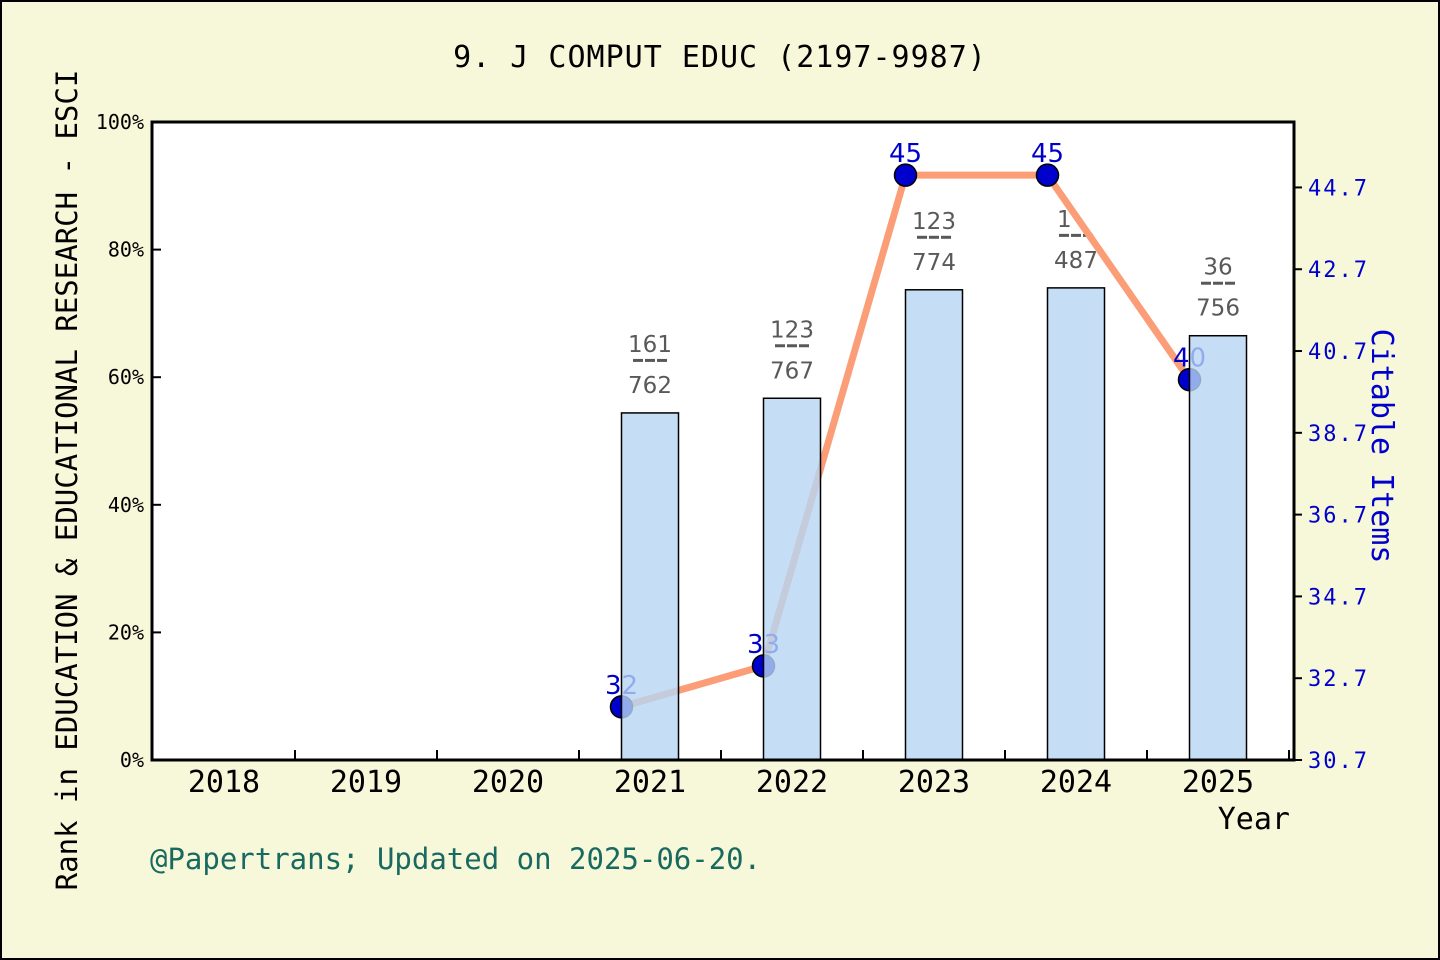 This screenshot has height=960, width=1440. Describe the element at coordinates (1338, 434) in the screenshot. I see `right-tick-label-4: 38.7` at that location.